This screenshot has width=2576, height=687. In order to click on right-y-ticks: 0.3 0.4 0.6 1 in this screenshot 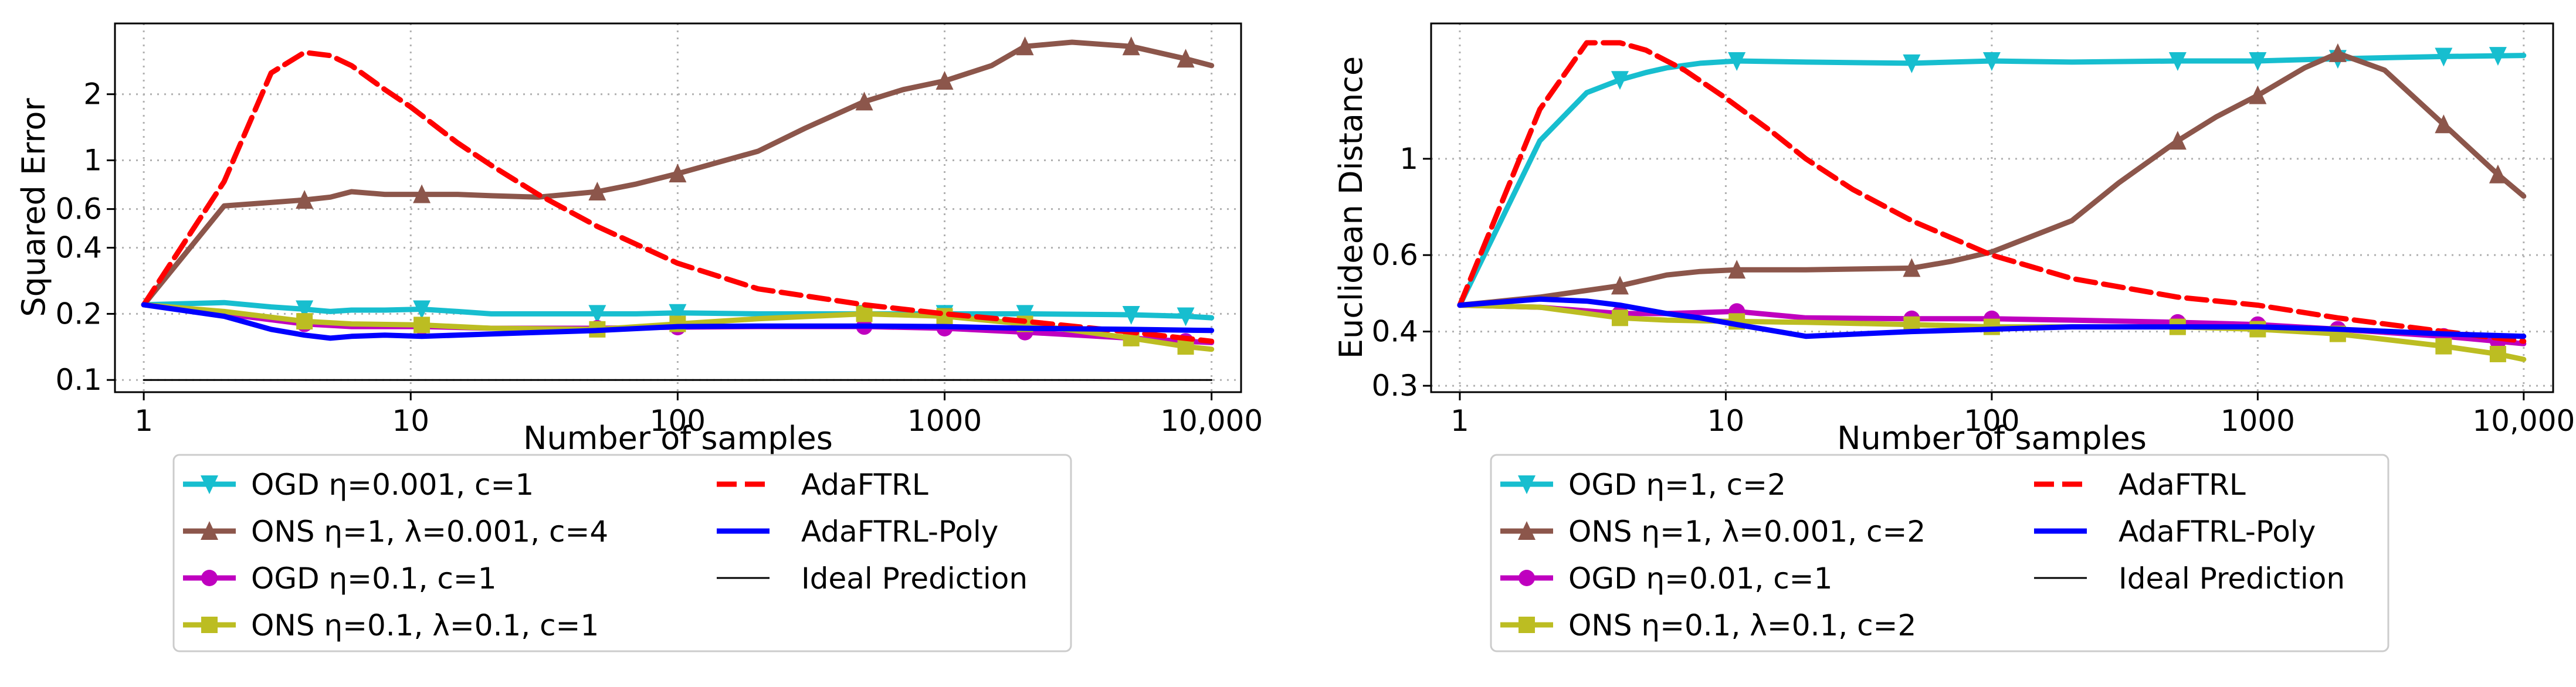, I will do `click(1401, 272)`.